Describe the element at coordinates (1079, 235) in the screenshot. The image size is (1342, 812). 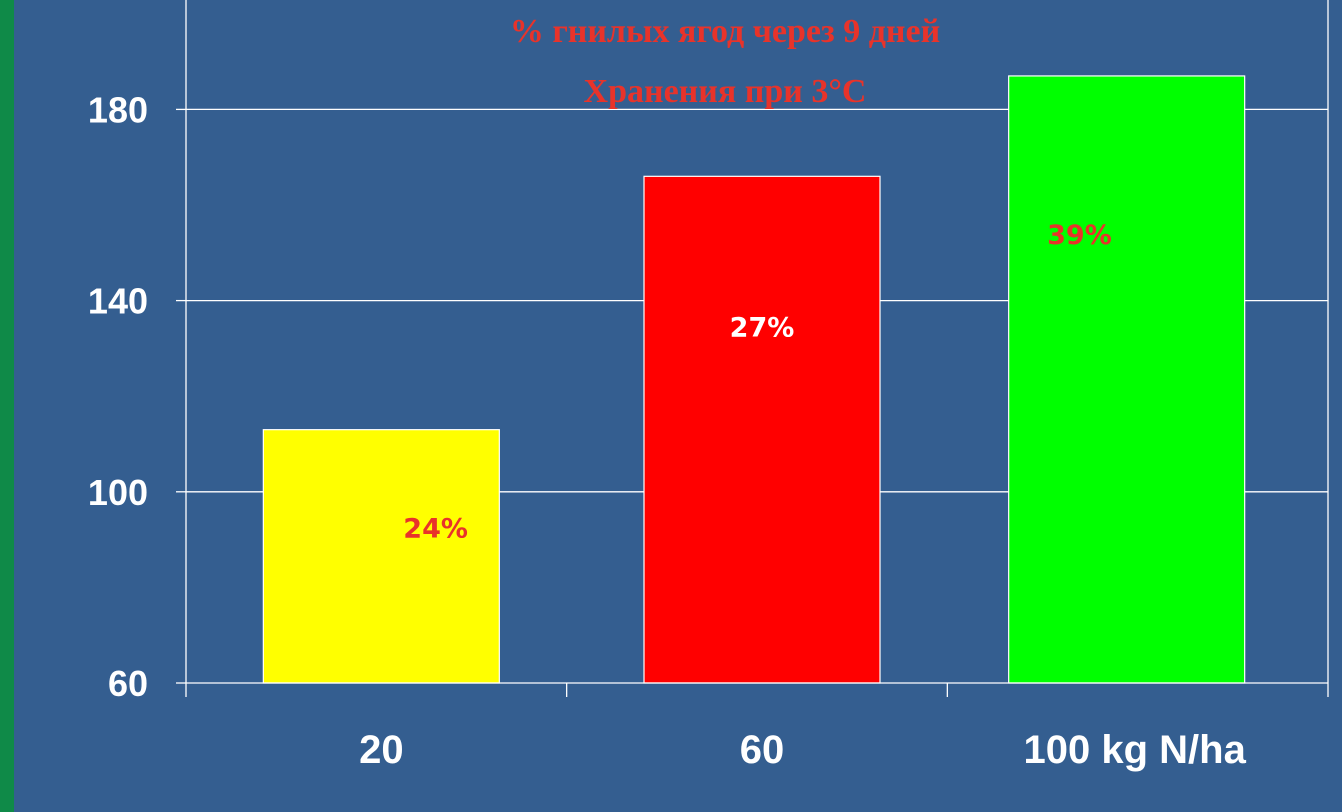
I see `data-label-3: 39%` at that location.